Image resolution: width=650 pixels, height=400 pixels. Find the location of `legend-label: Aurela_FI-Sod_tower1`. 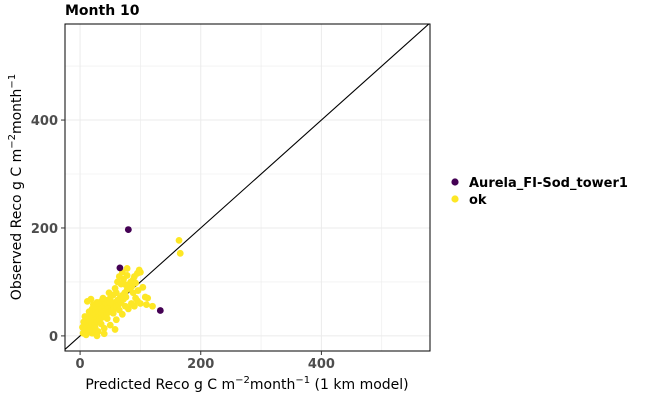

legend-label: Aurela_FI-Sod_tower1 is located at coordinates (548, 183).